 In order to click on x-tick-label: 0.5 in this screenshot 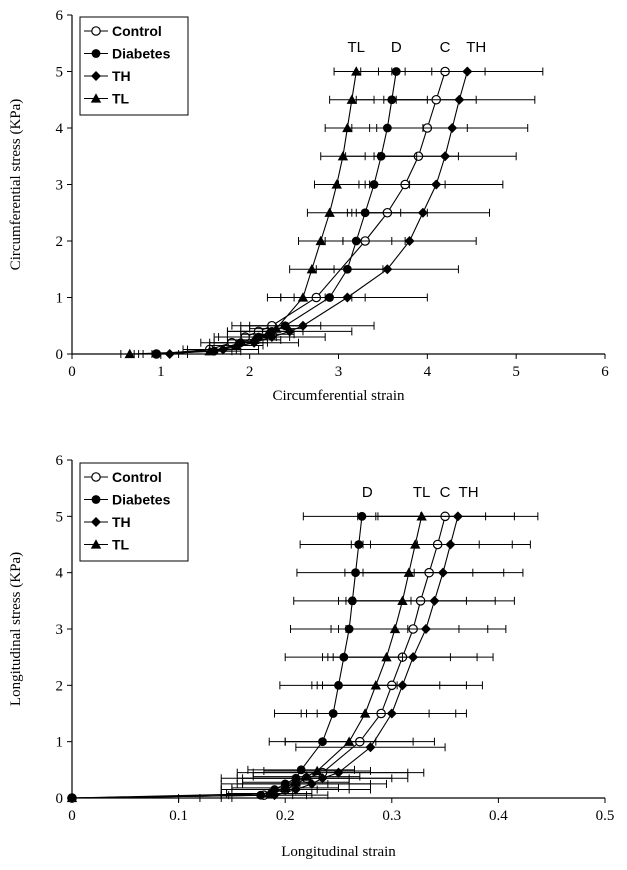, I will do `click(605, 816)`.